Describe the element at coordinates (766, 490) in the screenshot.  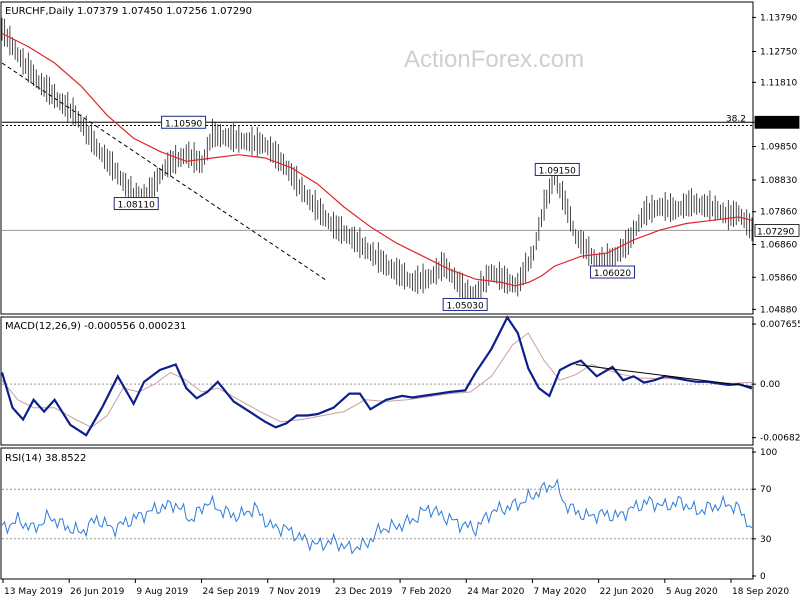
I see `rsi-tick-label: 70` at that location.